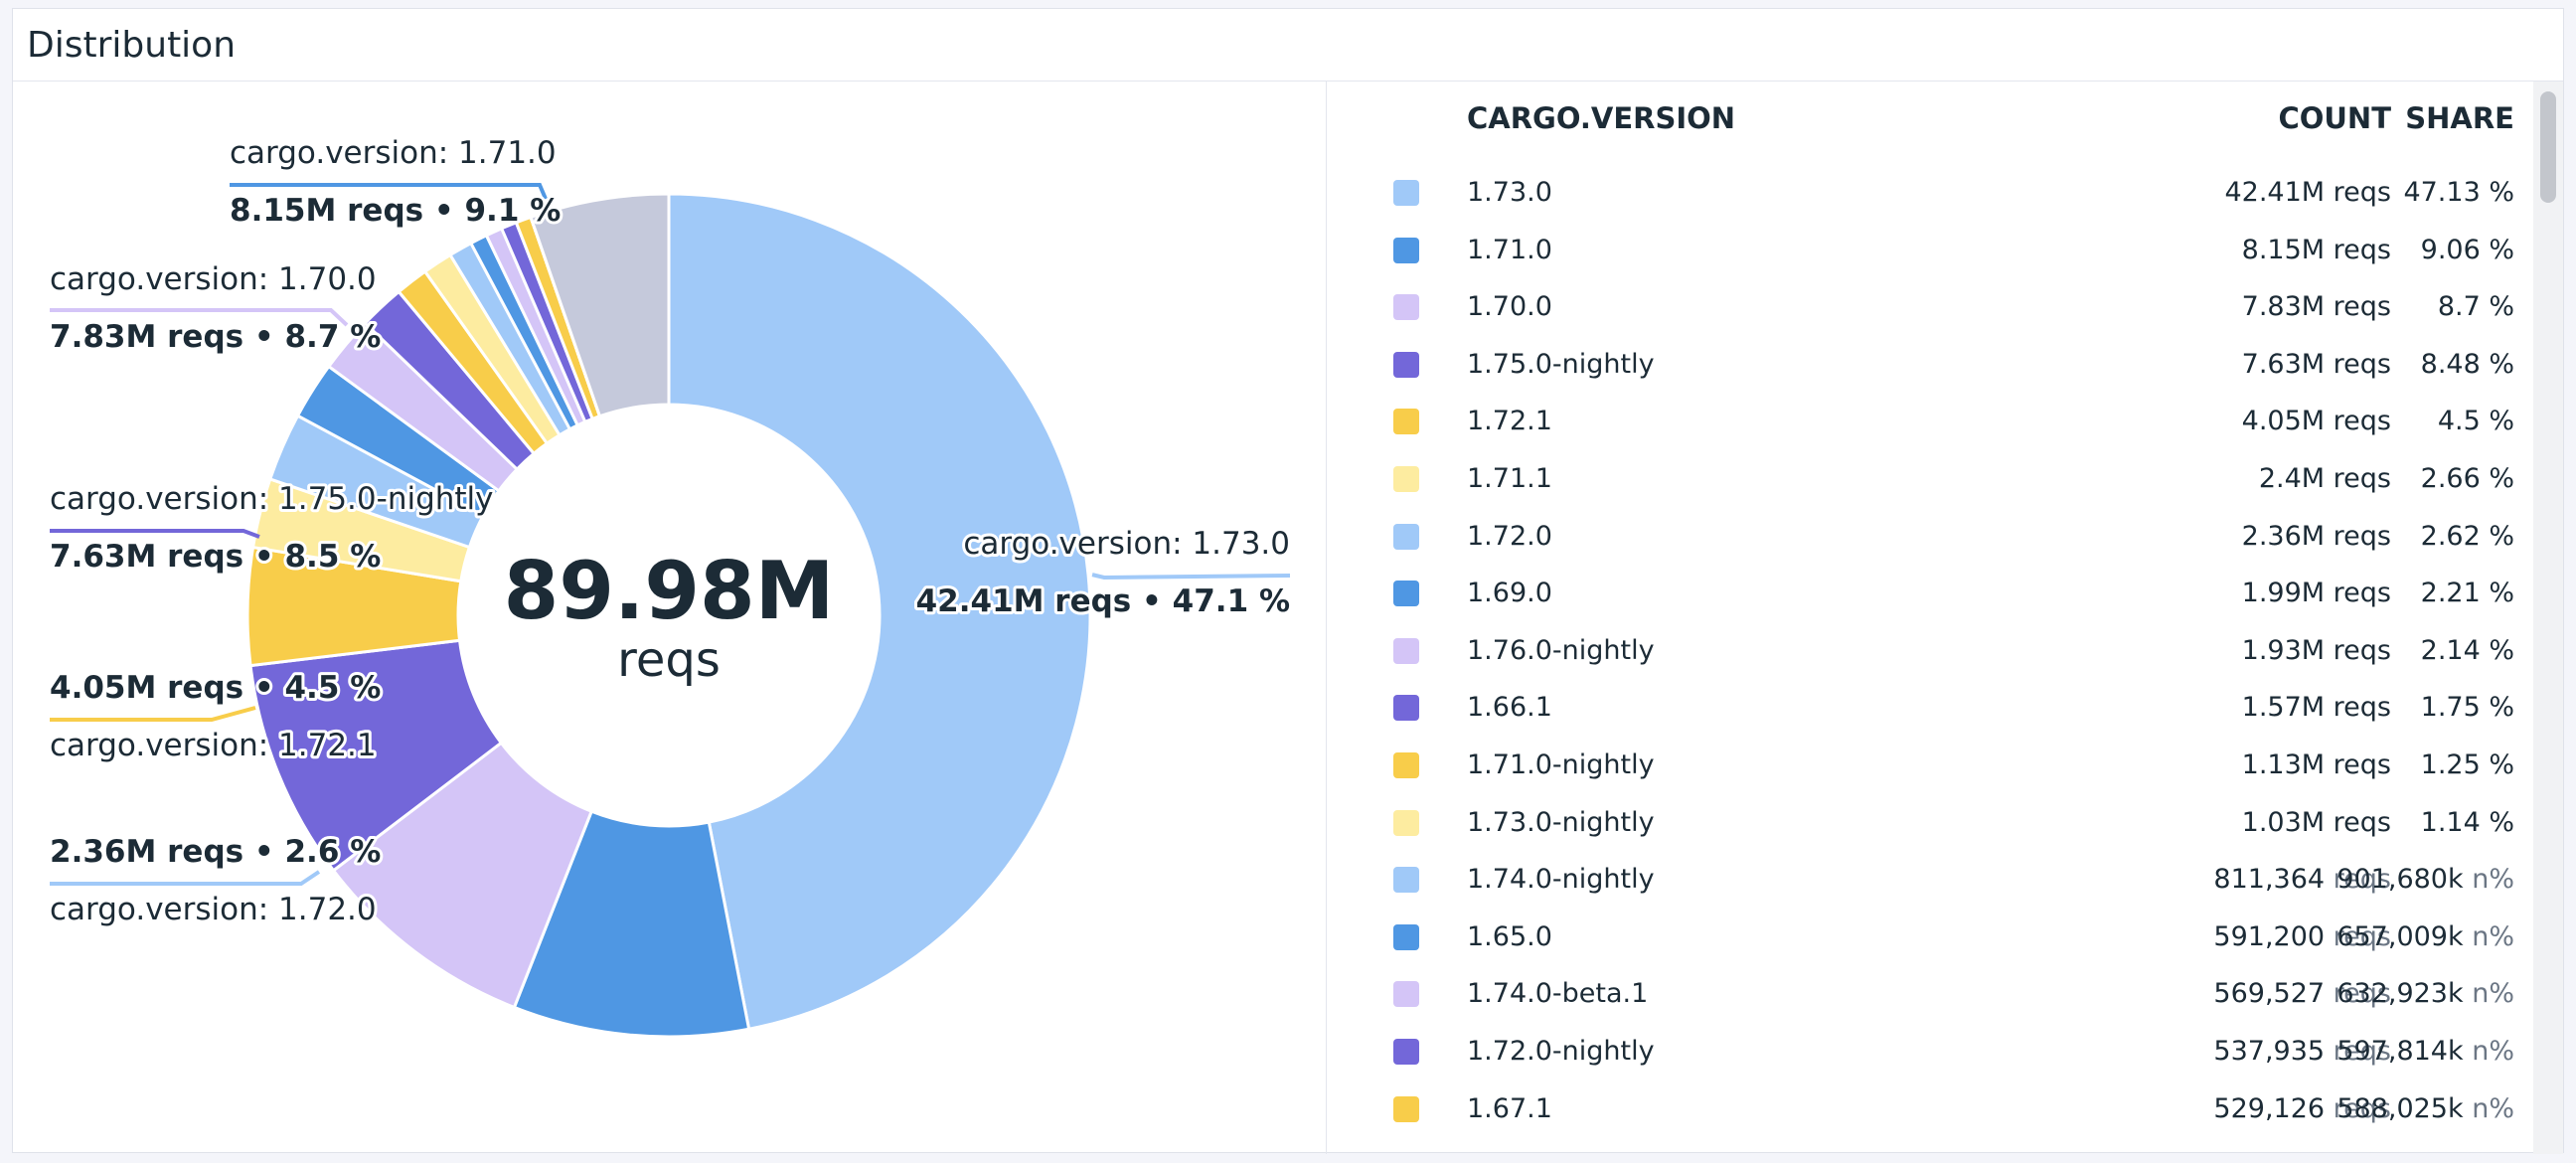 The height and width of the screenshot is (1163, 2576). I want to click on callout-label-name: cargo.version: 1.70.0, so click(213, 279).